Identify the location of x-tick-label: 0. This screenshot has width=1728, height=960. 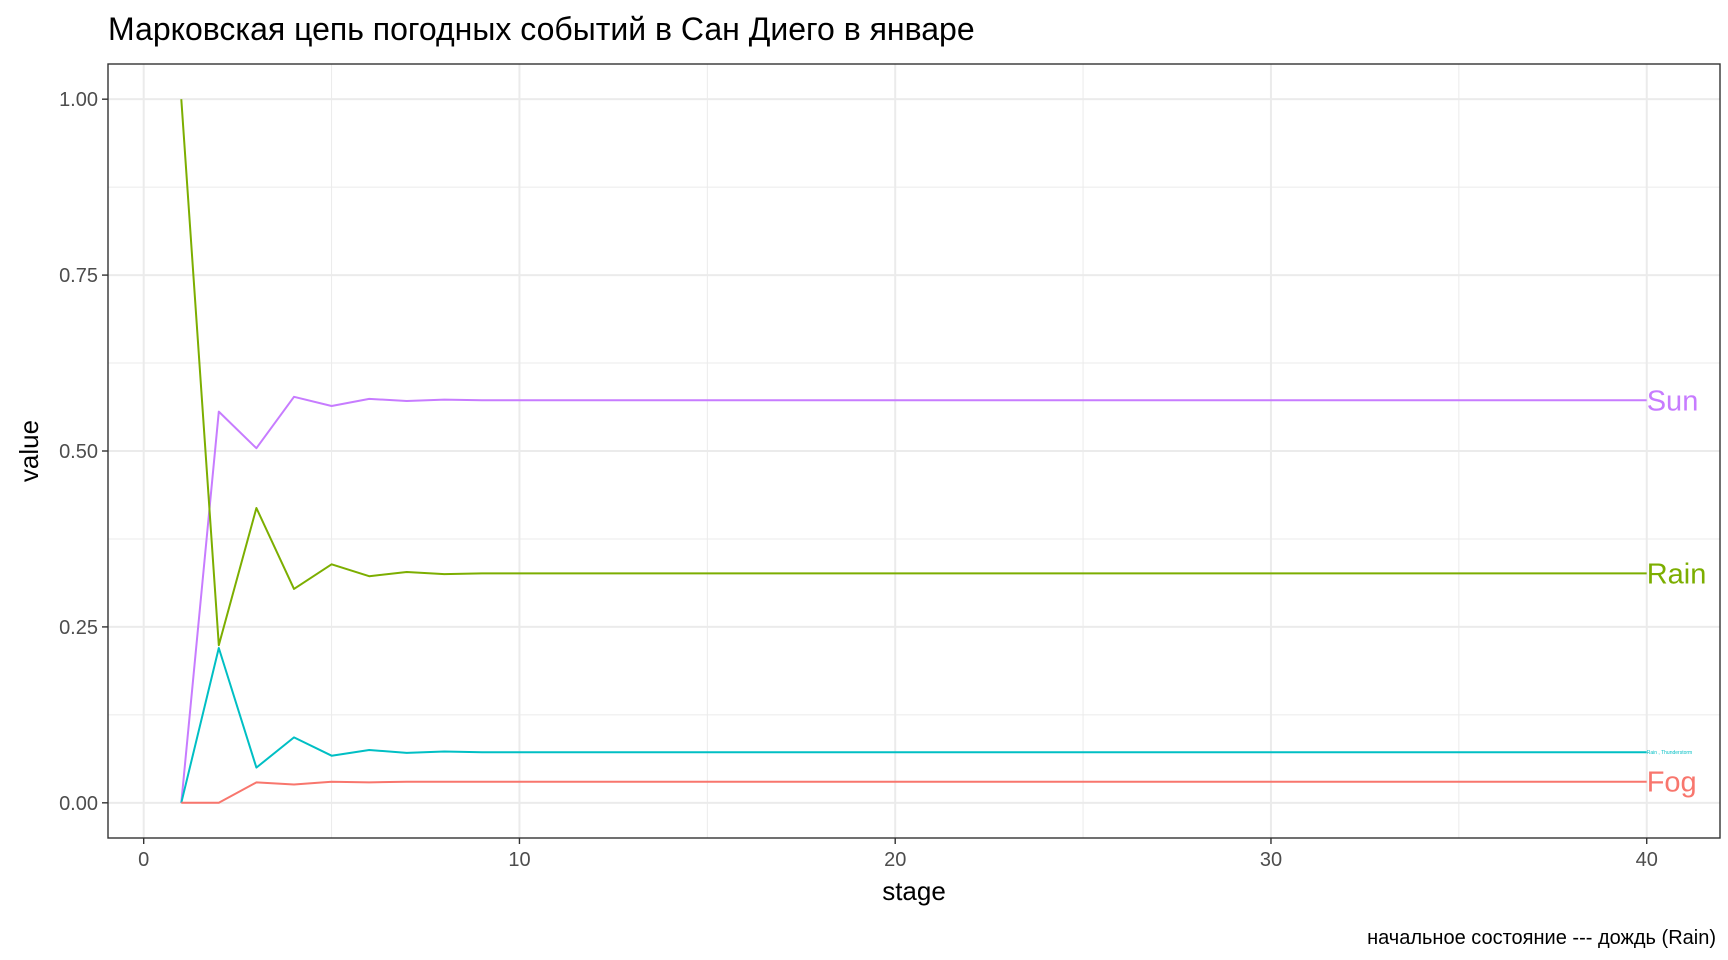
(143, 860).